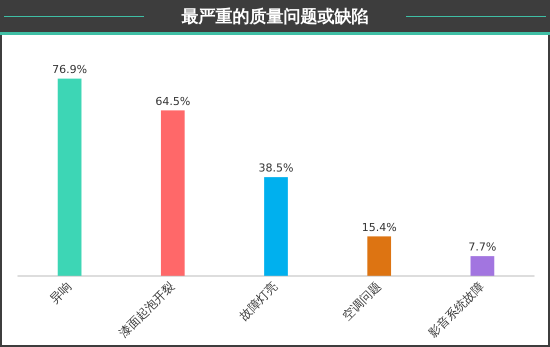  Describe the element at coordinates (172, 101) in the screenshot. I see `data-label: 64.5%` at that location.